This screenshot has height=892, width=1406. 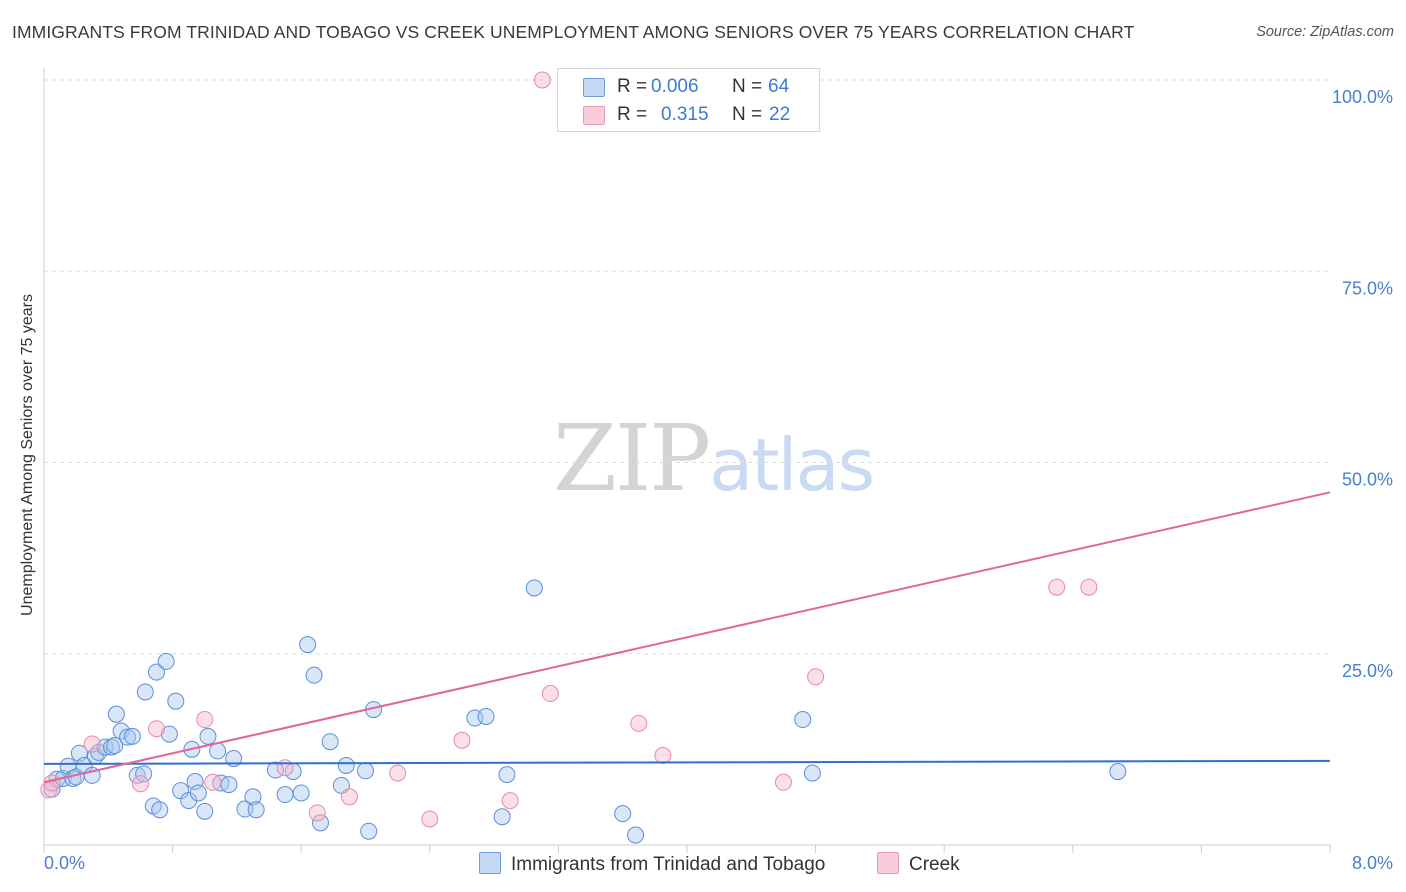 I want to click on y-tick-label: 25.0%, so click(x=1367, y=671).